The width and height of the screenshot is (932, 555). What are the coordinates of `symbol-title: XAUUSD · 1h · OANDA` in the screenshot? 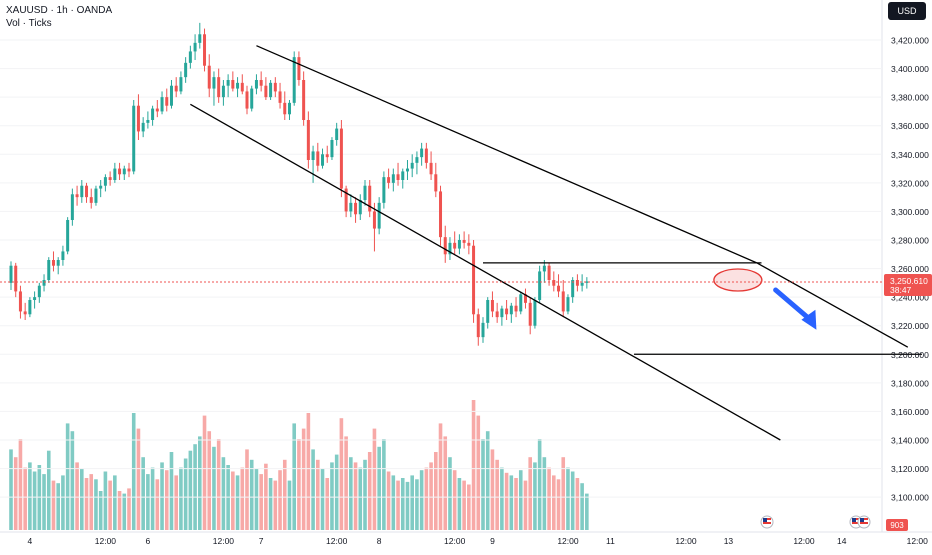 It's located at (59, 10).